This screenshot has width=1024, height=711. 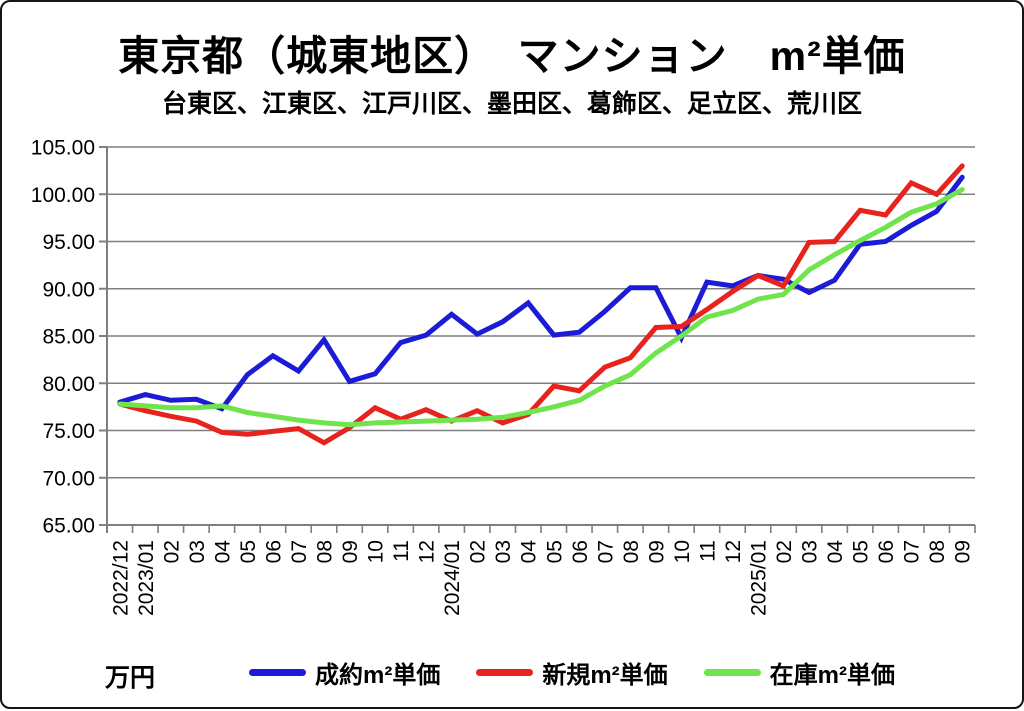 I want to click on x-axis-tick-label: 2024/01, so click(x=452, y=578).